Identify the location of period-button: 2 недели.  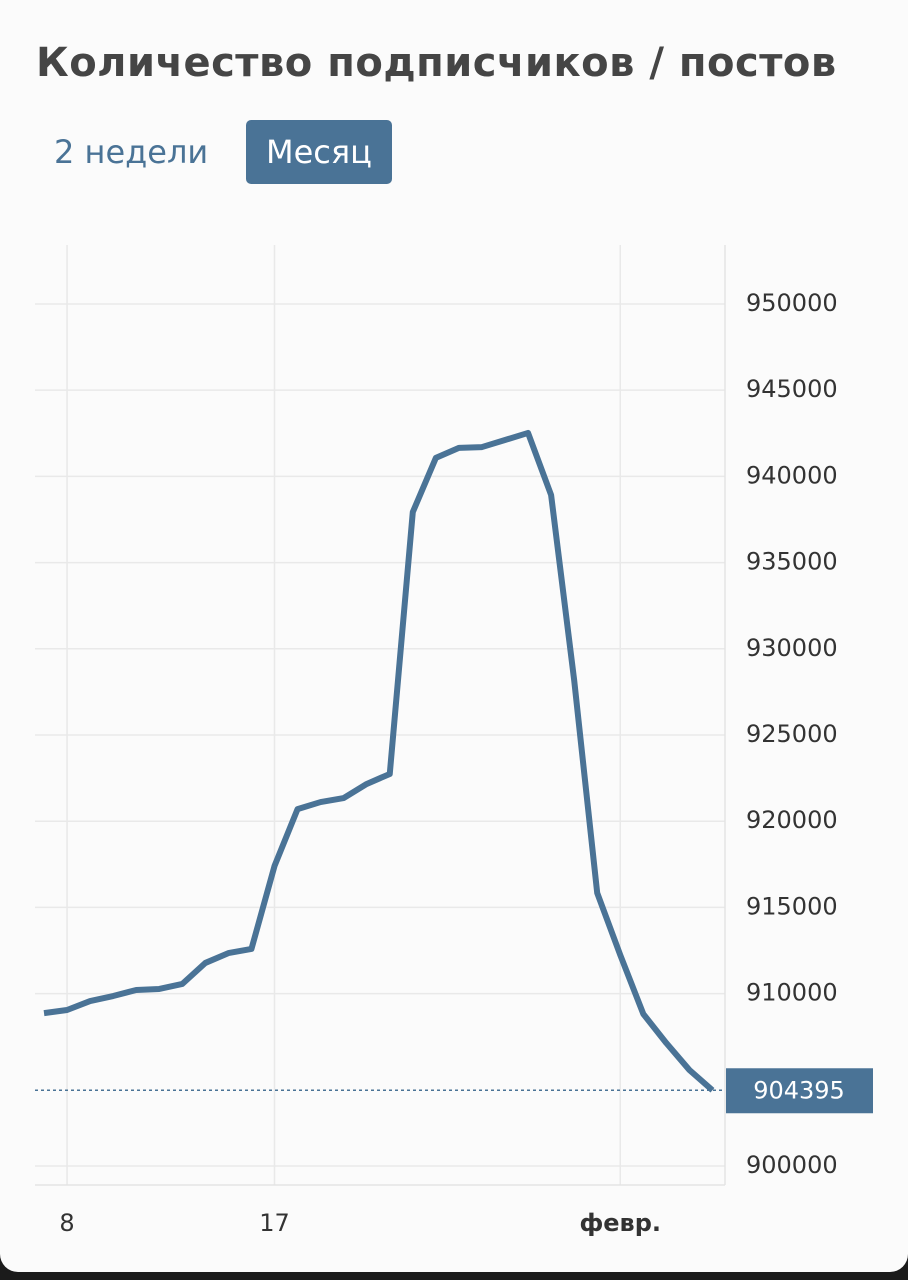
(131, 152).